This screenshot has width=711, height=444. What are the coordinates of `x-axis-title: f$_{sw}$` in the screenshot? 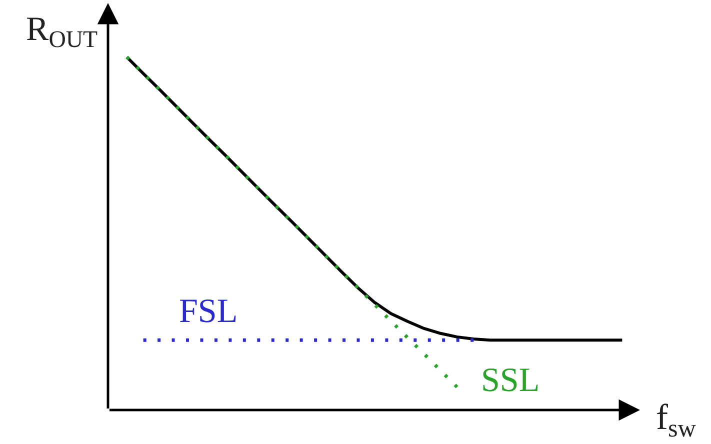 It's located at (676, 420).